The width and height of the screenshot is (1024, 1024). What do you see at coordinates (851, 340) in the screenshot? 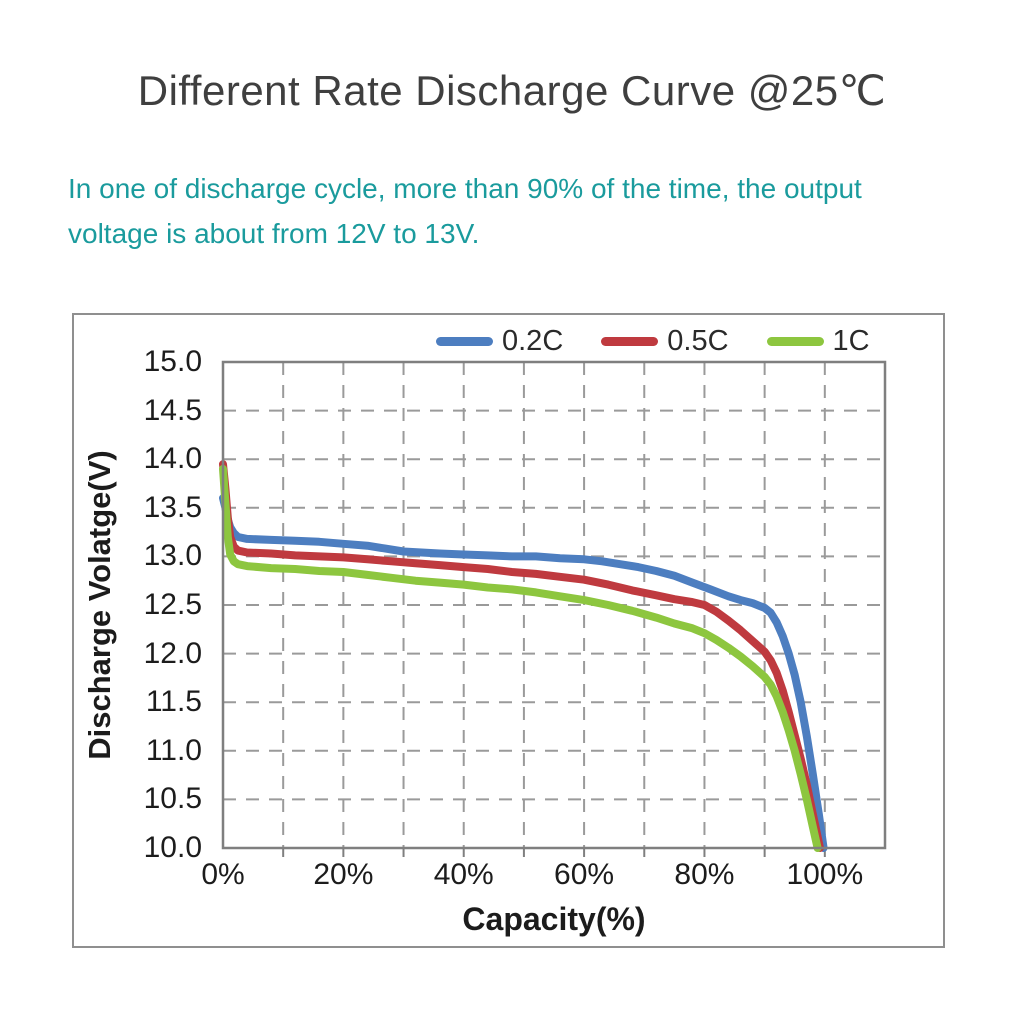
I see `legend-label: 1C` at bounding box center [851, 340].